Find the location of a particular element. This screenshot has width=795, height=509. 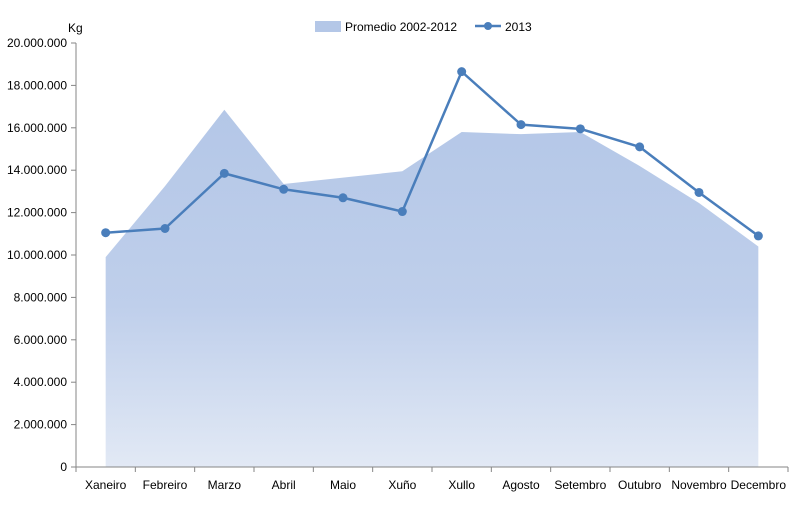

y-tick-label: 18.000.000 is located at coordinates (37, 85).